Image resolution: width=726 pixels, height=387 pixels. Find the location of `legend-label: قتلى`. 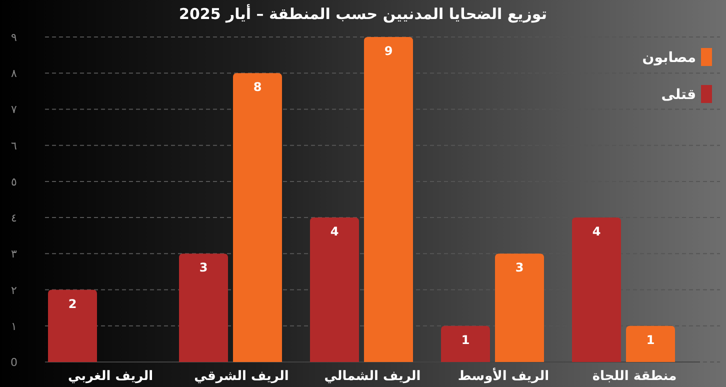

legend-label: قتلى is located at coordinates (678, 95).